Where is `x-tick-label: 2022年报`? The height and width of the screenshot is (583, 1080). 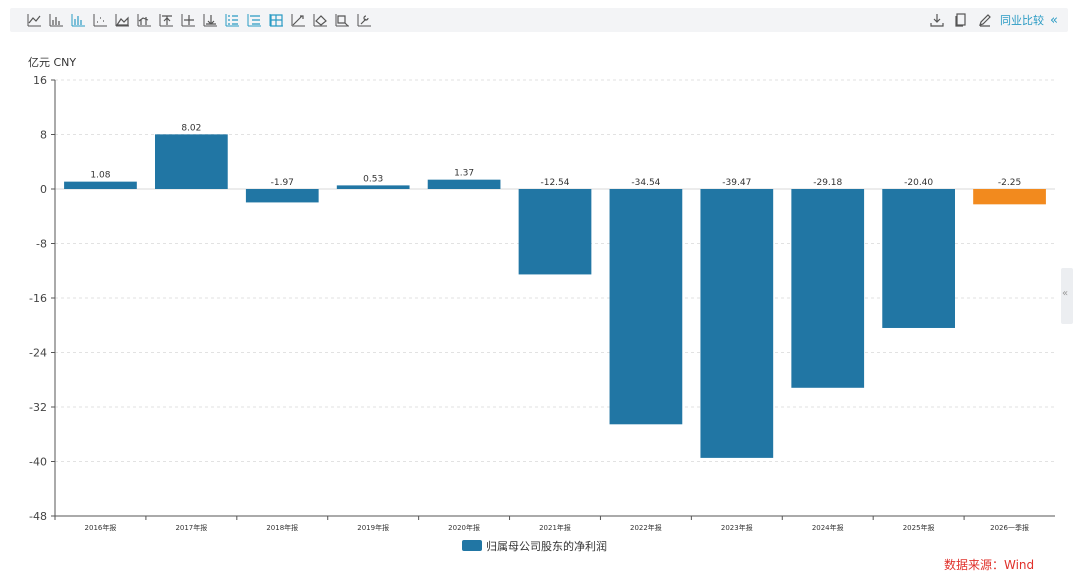
x-tick-label: 2022年报 is located at coordinates (646, 527).